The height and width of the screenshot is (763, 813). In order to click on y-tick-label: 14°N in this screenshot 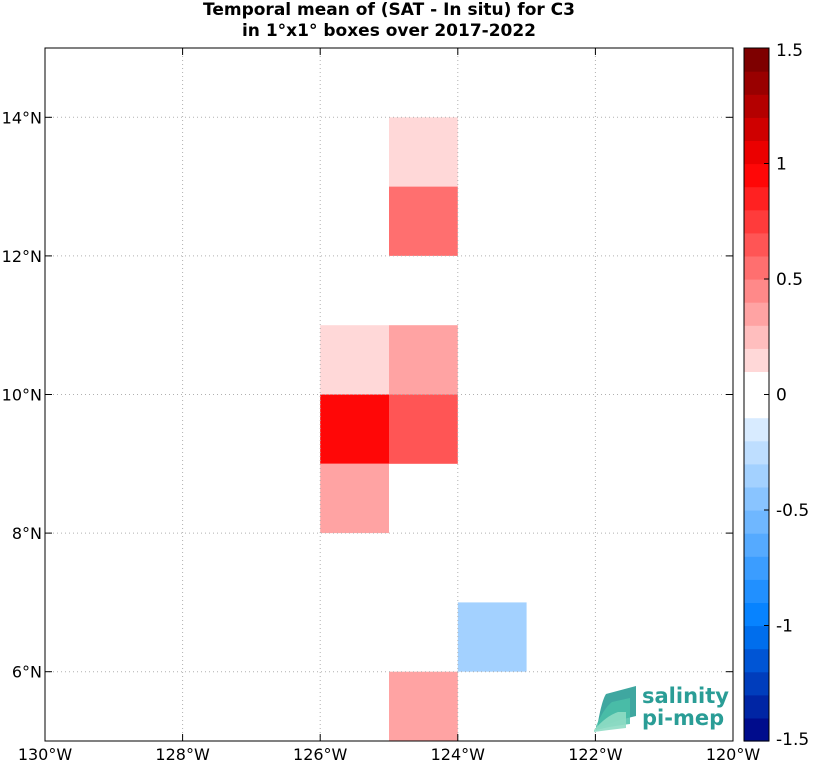, I will do `click(22, 117)`.